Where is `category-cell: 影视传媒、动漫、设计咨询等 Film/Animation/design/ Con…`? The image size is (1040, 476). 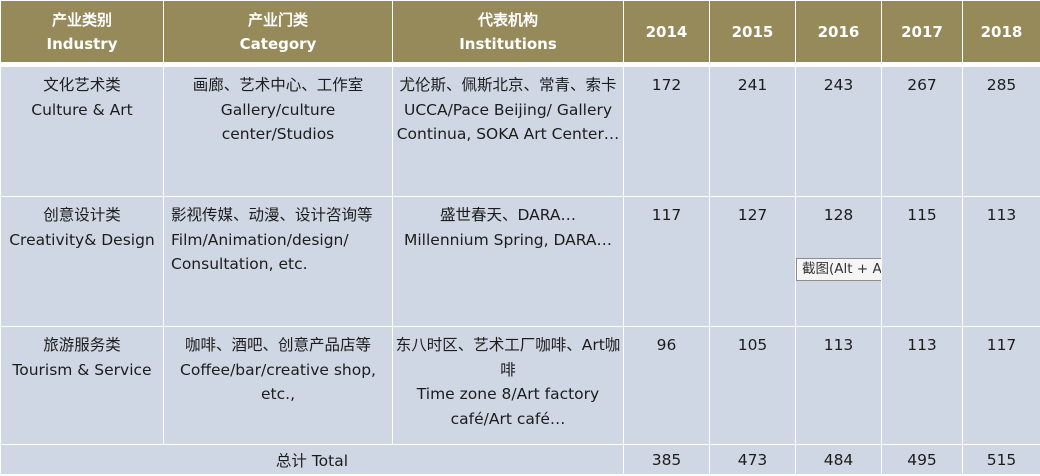 category-cell: 影视传媒、动漫、设计咨询等 Film/Animation/design/ Con… is located at coordinates (278, 261).